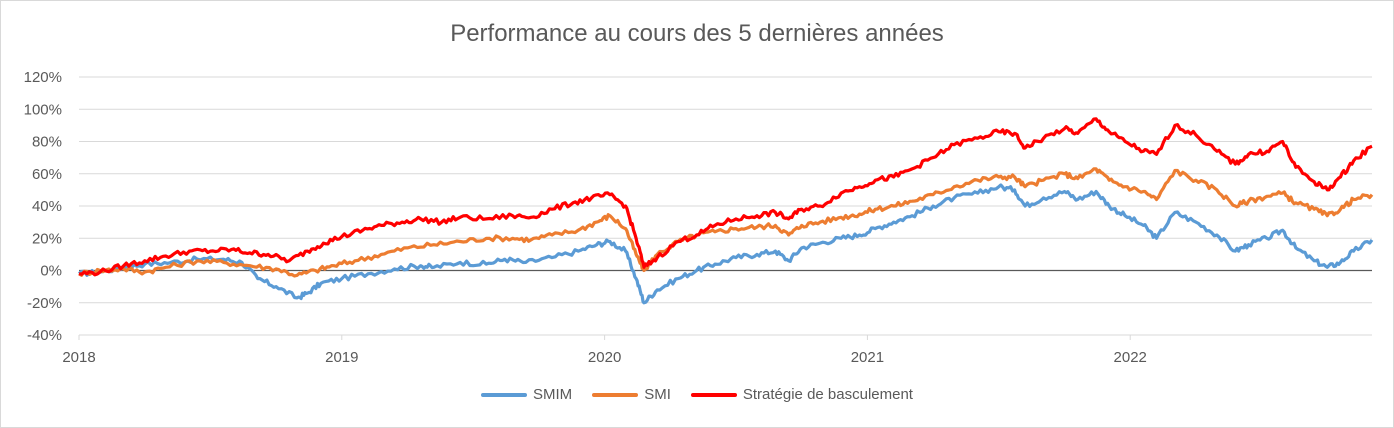  I want to click on legend-label: Stratégie de basculement, so click(827, 394).